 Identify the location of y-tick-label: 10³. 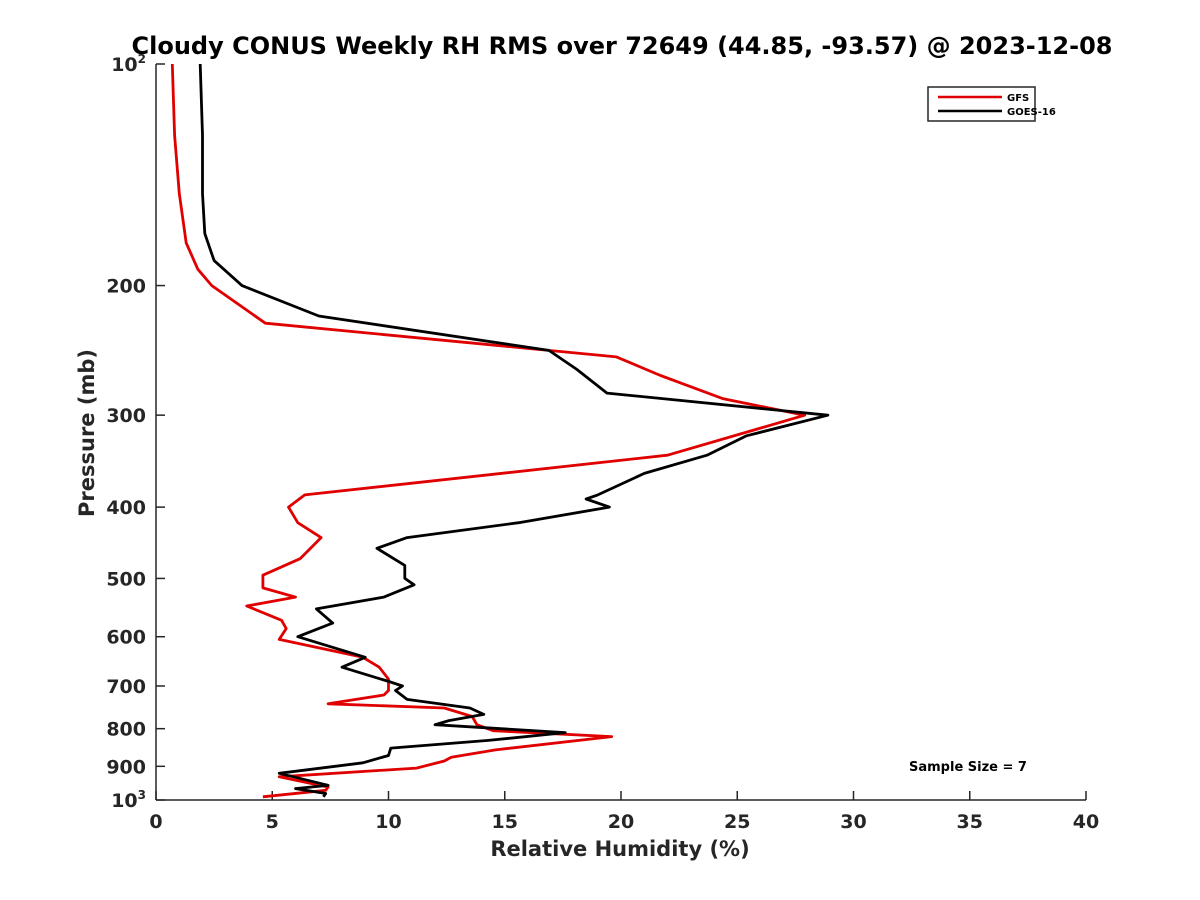
(128, 800).